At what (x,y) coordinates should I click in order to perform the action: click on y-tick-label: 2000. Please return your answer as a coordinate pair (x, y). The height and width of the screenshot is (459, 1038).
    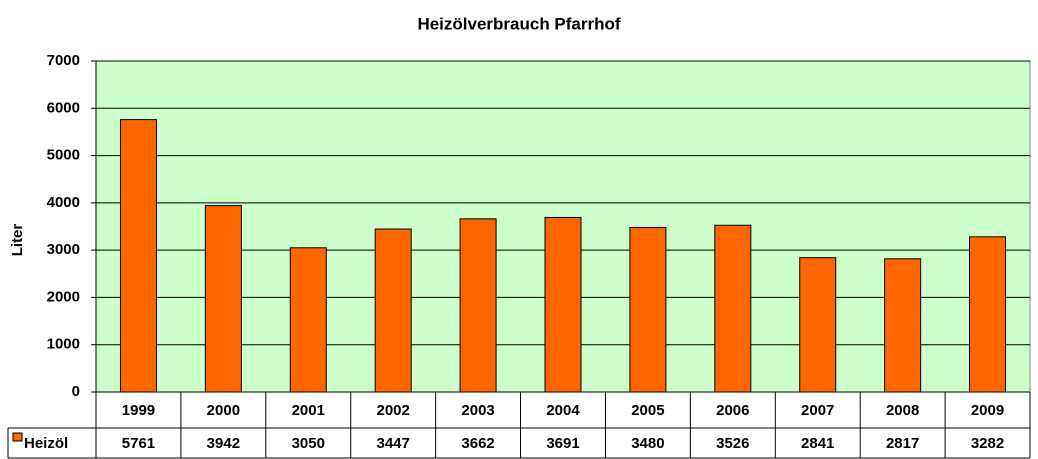
    Looking at the image, I should click on (63, 296).